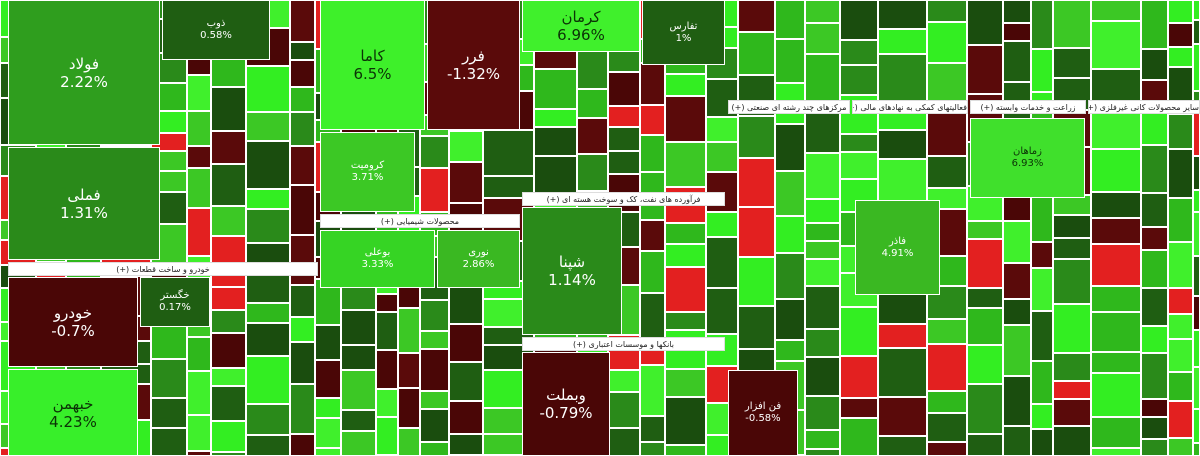 This screenshot has height=456, width=1200. I want to click on tile-label: تفارس, so click(683, 26).